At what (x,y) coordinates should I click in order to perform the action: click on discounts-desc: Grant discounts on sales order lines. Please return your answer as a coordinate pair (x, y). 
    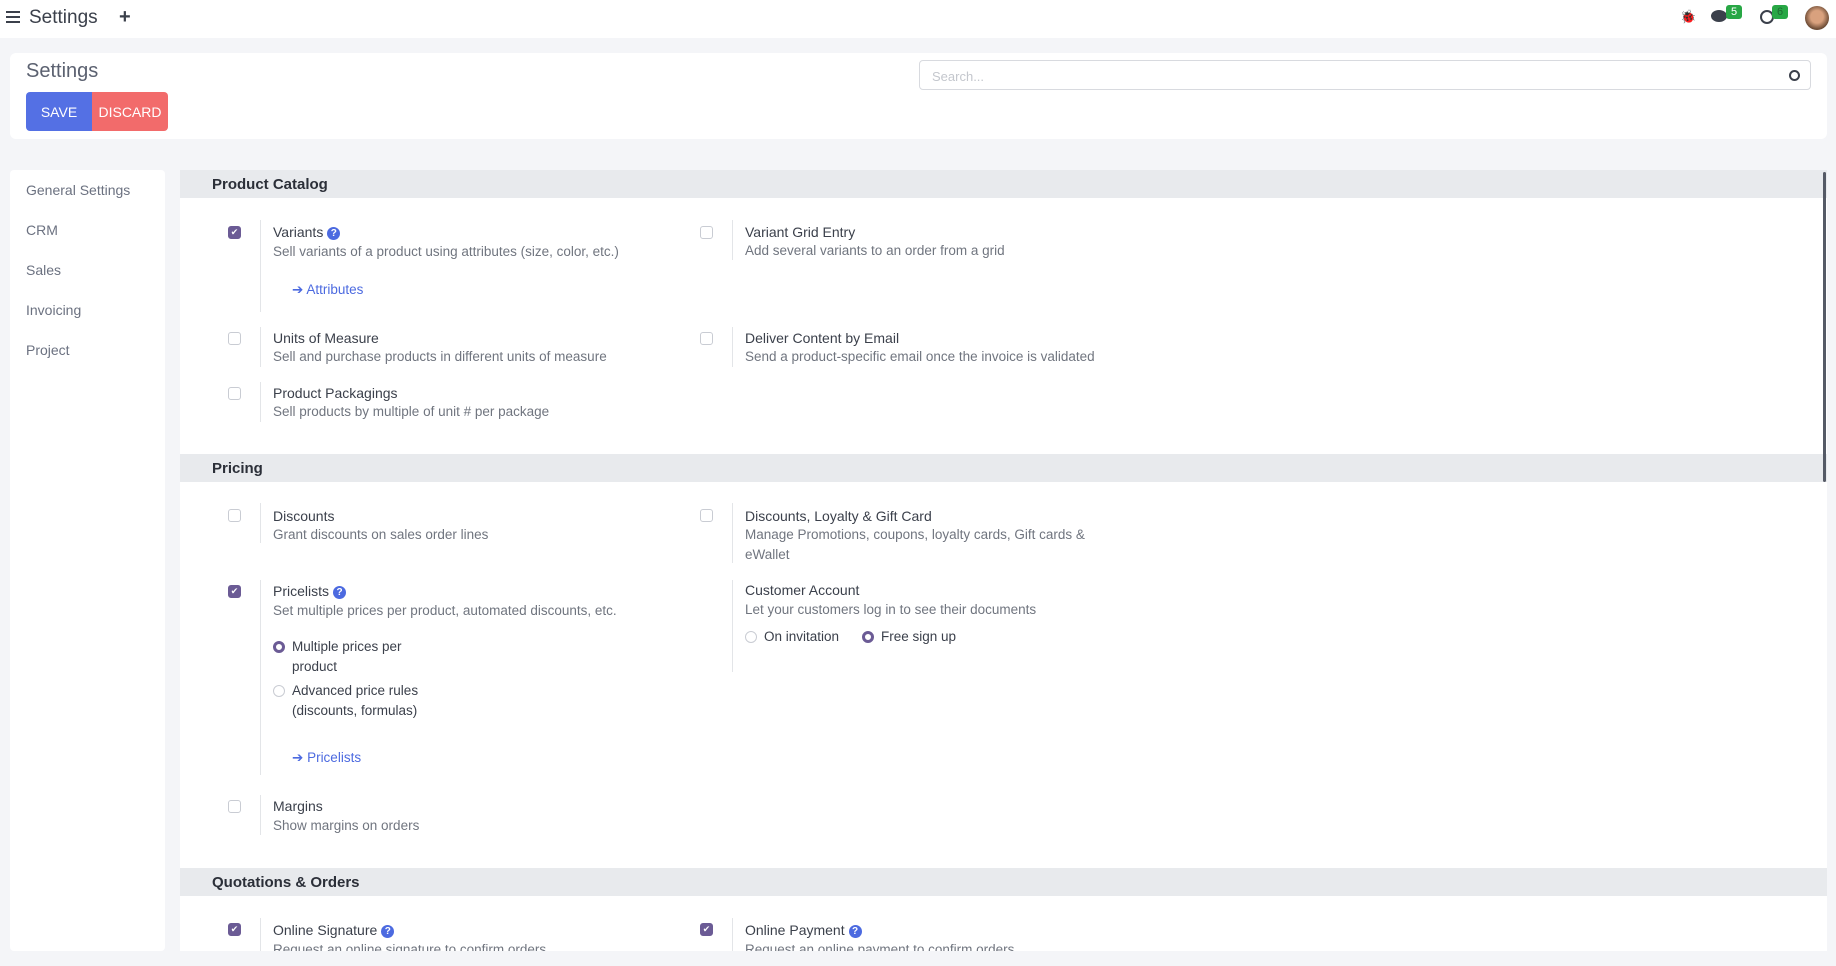
    Looking at the image, I should click on (381, 534).